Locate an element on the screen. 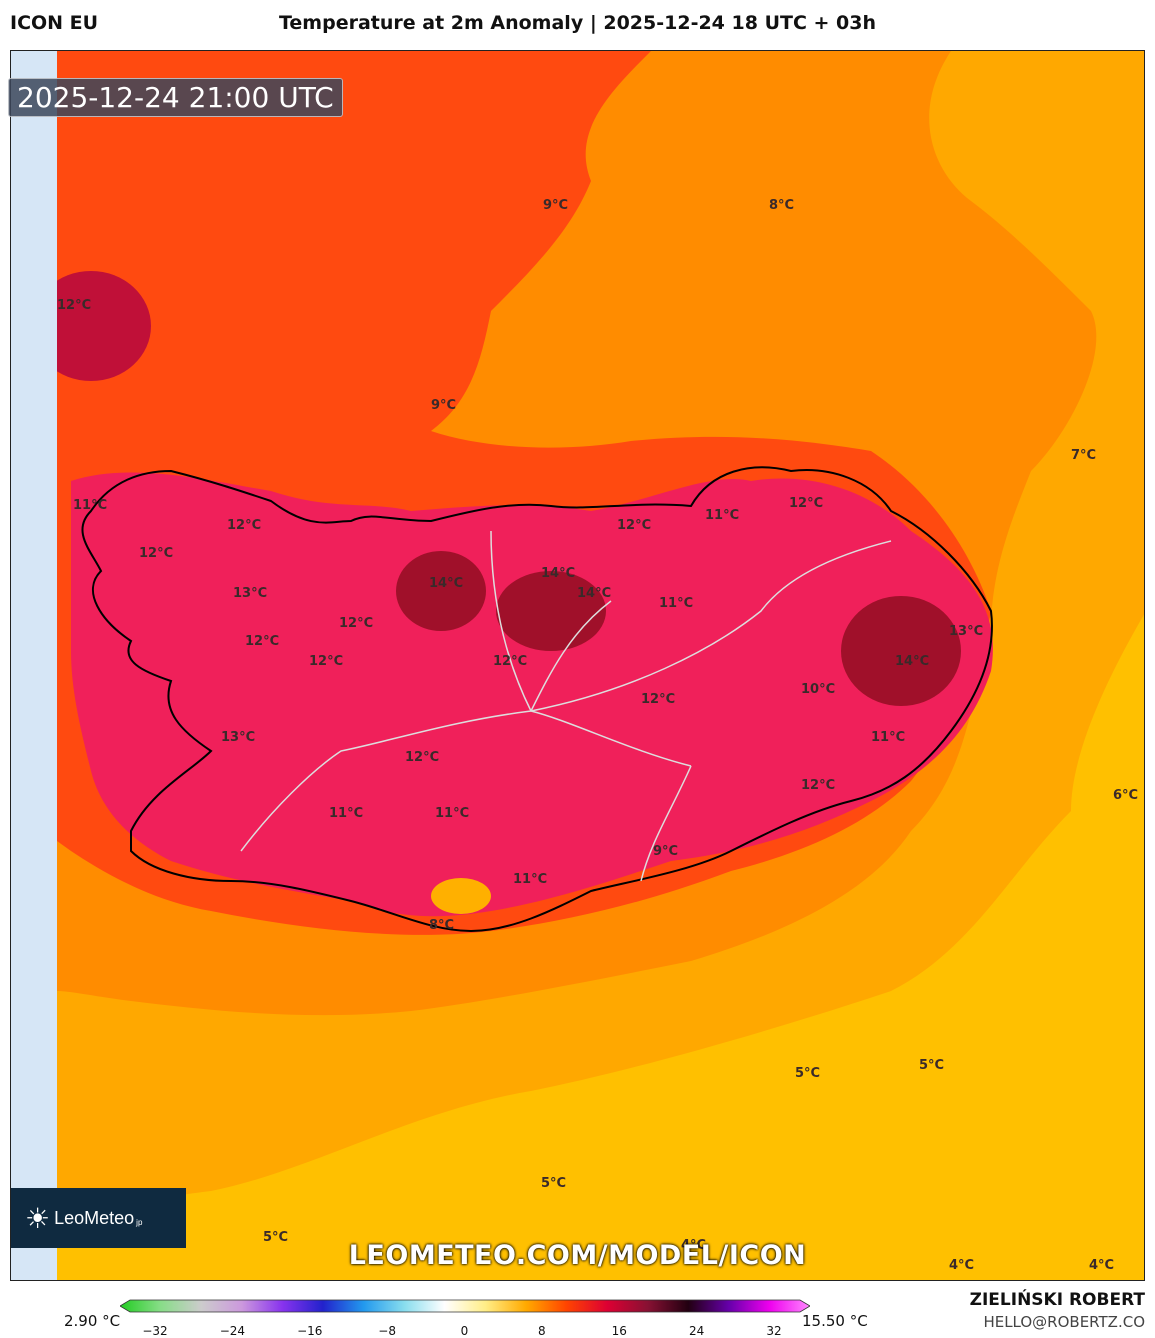 The width and height of the screenshot is (1155, 1338). warm-spot is located at coordinates (461, 896).